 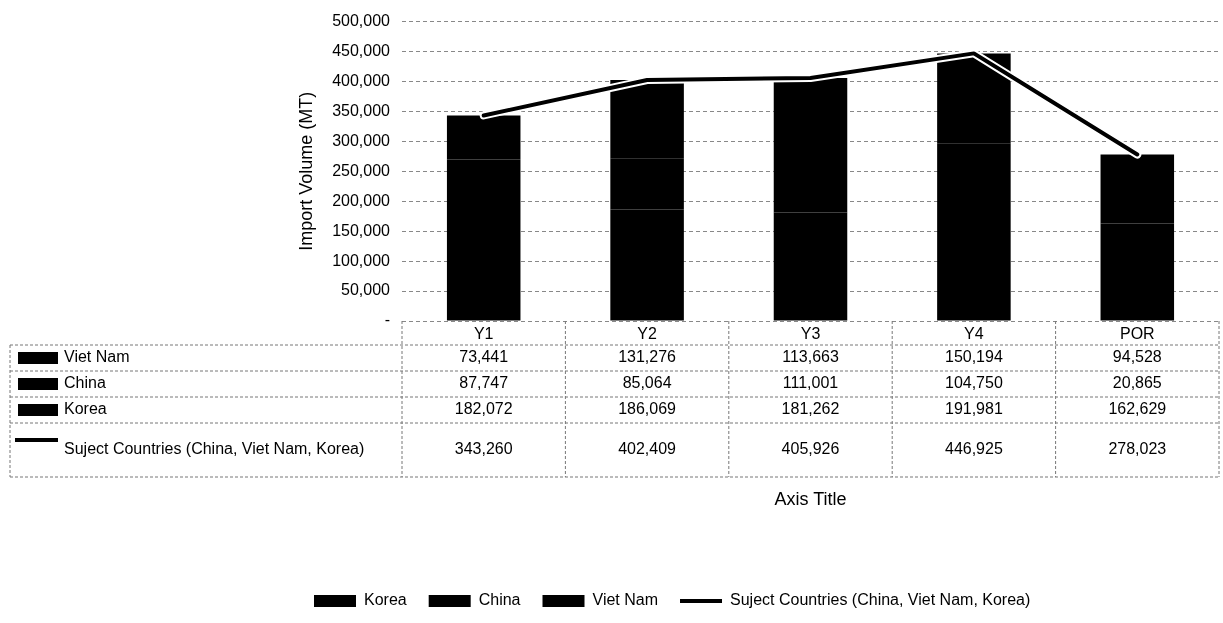 I want to click on data-label: 87,747, so click(x=484, y=383).